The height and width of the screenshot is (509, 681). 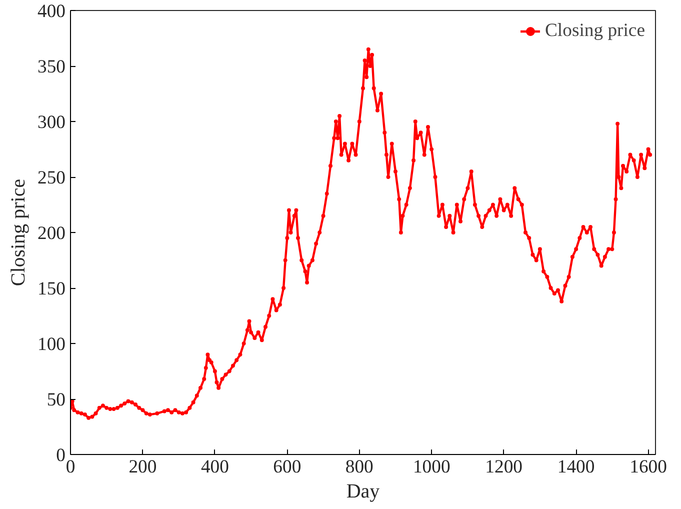 I want to click on x-tick-label: 1200, so click(x=503, y=467).